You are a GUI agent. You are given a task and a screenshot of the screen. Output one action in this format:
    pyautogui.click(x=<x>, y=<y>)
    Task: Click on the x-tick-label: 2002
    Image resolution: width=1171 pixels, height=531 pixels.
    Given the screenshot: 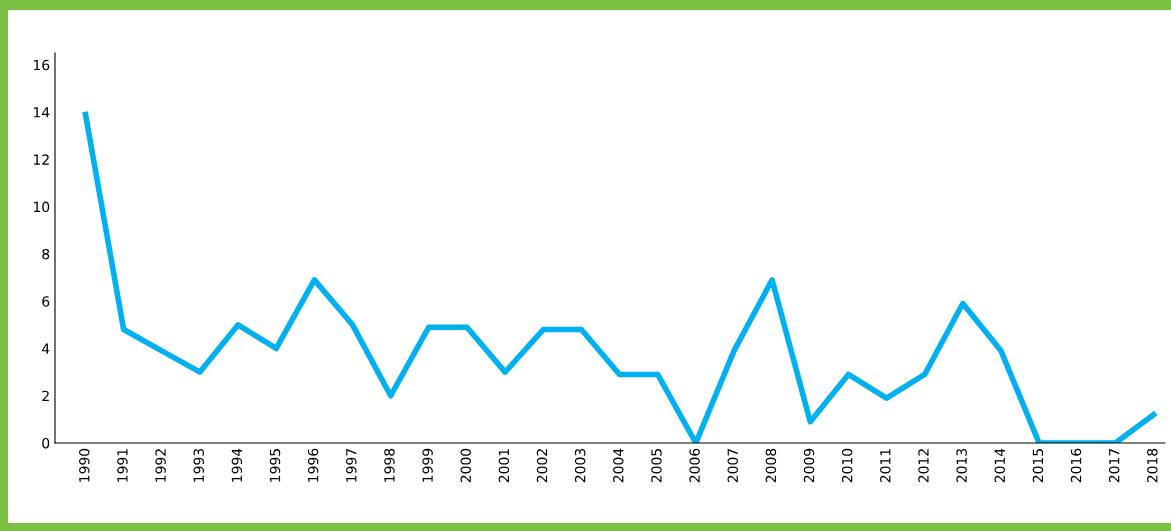 What is the action you would take?
    pyautogui.click(x=542, y=466)
    